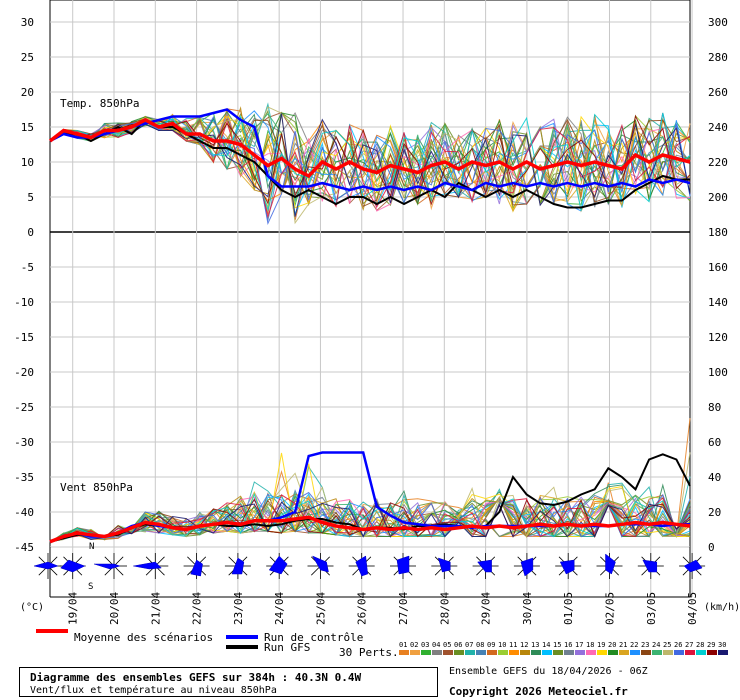 This screenshot has height=700, width=740. I want to click on temp-panel-label: Temp. 850hPa, so click(99, 103).